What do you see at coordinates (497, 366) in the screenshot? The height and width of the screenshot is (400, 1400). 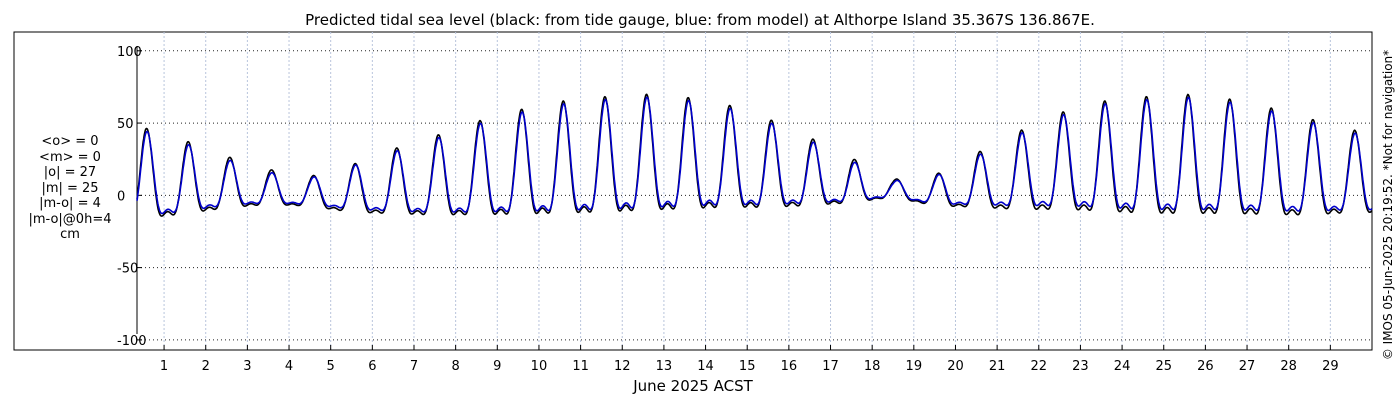 I see `x-tick-label: 9` at bounding box center [497, 366].